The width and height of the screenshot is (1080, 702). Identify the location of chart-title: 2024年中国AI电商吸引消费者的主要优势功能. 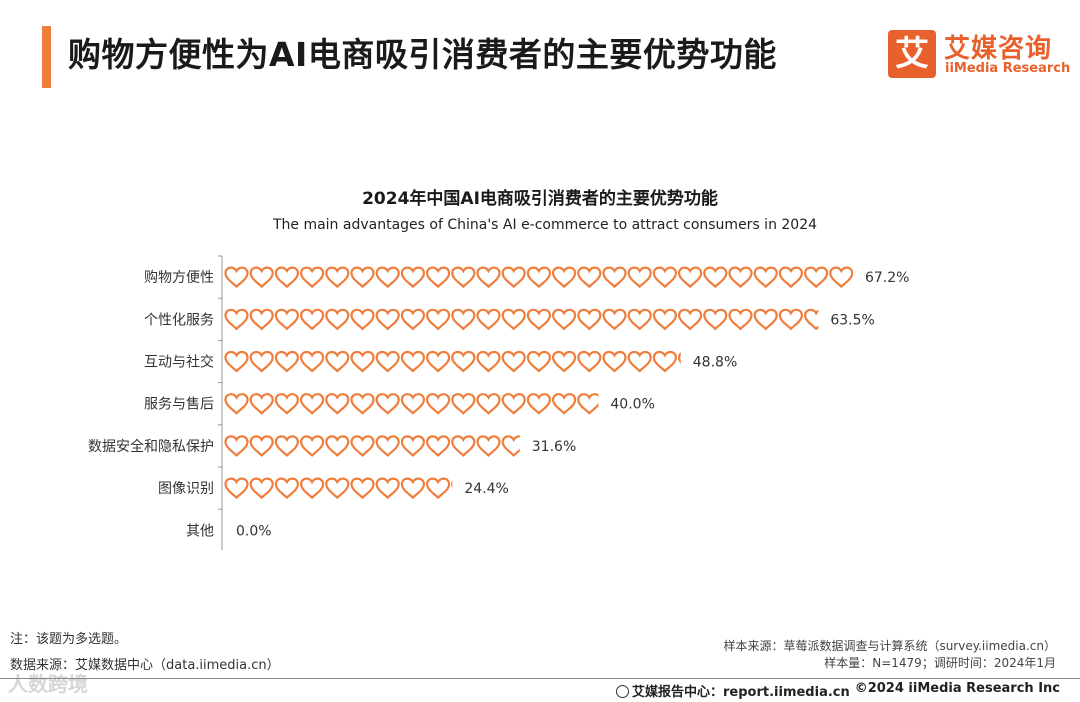
(540, 199).